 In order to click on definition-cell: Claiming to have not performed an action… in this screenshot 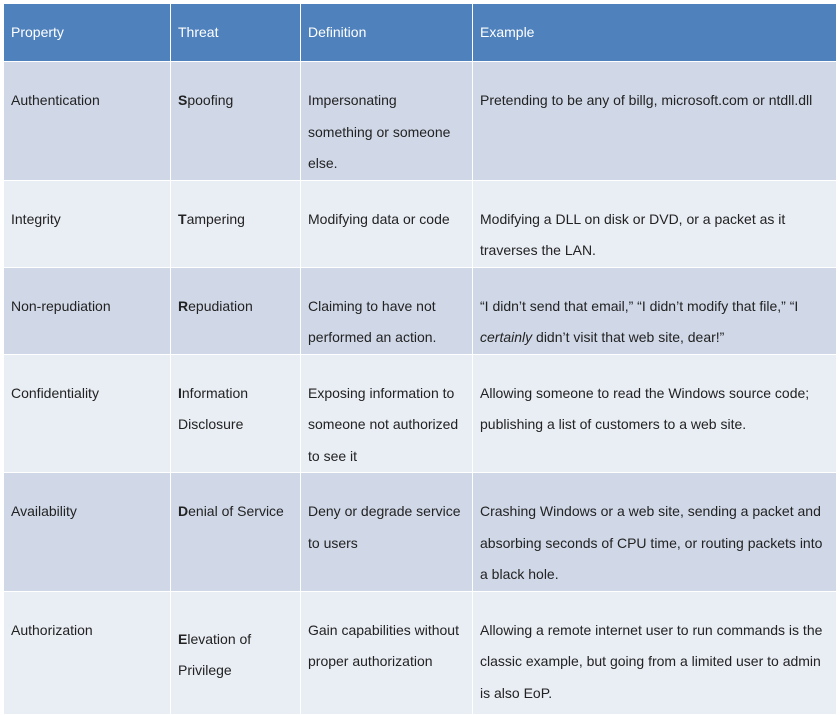, I will do `click(386, 310)`.